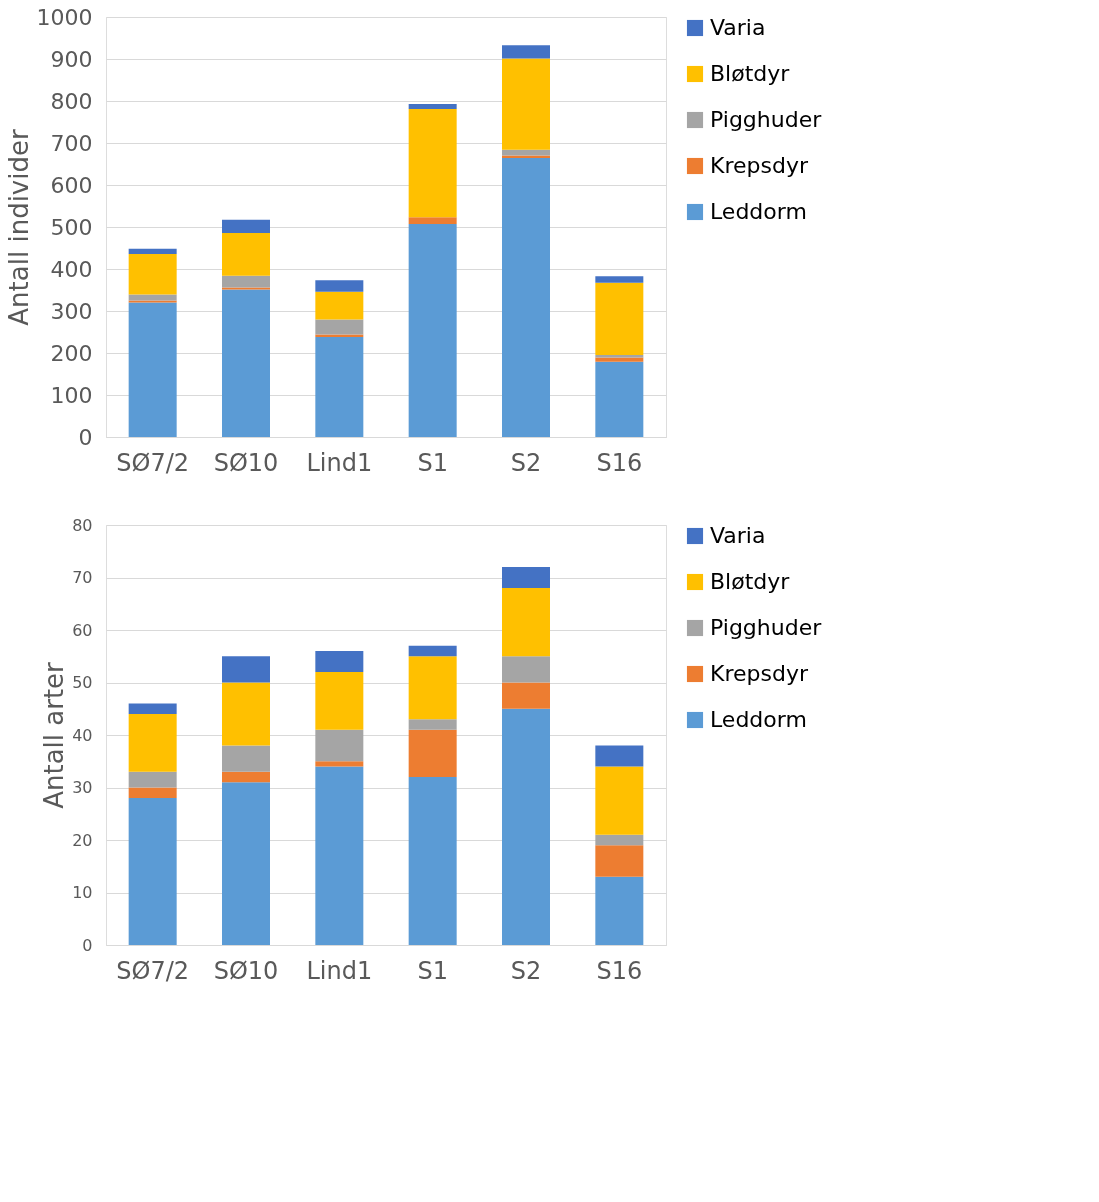  What do you see at coordinates (82, 787) in the screenshot?
I see `y-tick-label: 30` at bounding box center [82, 787].